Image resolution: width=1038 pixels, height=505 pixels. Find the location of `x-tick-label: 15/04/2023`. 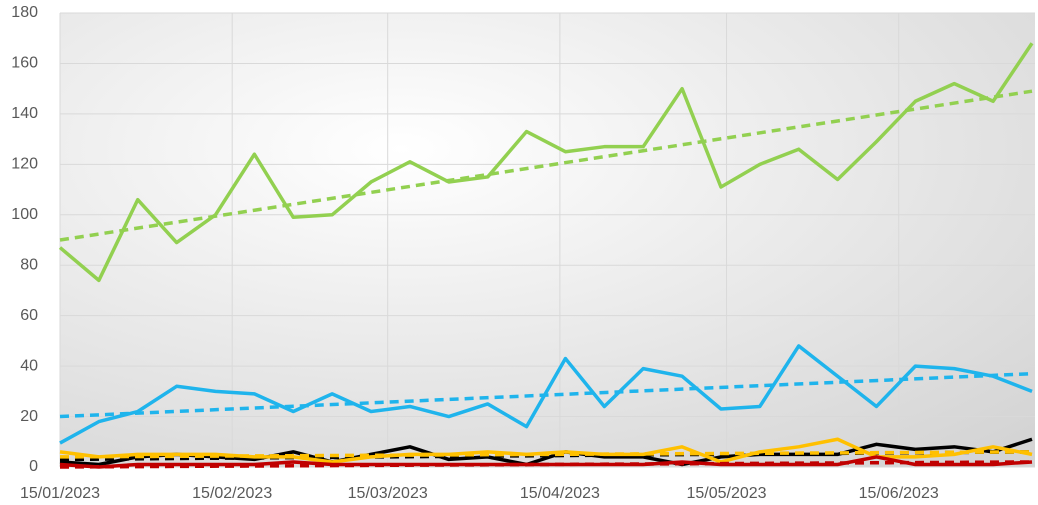

x-tick-label: 15/04/2023 is located at coordinates (560, 493).